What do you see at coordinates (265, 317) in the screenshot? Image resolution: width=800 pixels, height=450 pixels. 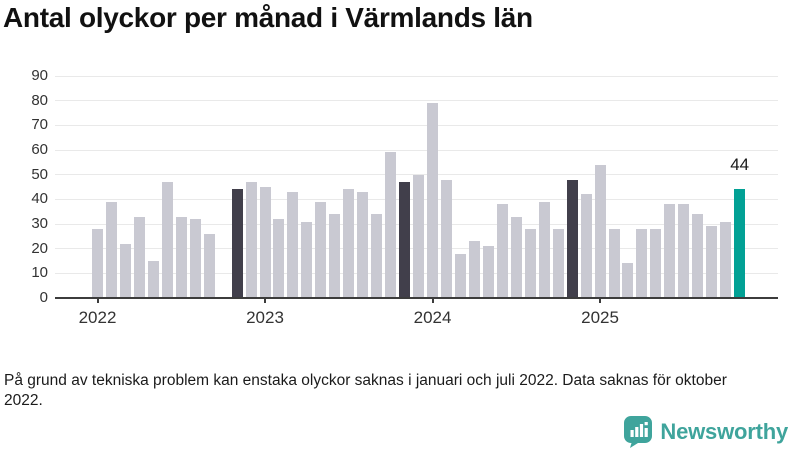 I see `x-tick-label: 2023` at bounding box center [265, 317].